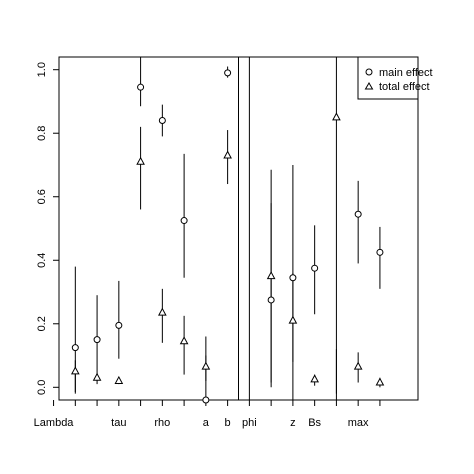  Describe the element at coordinates (369, 72) in the screenshot. I see `legend-circle-icon` at that location.